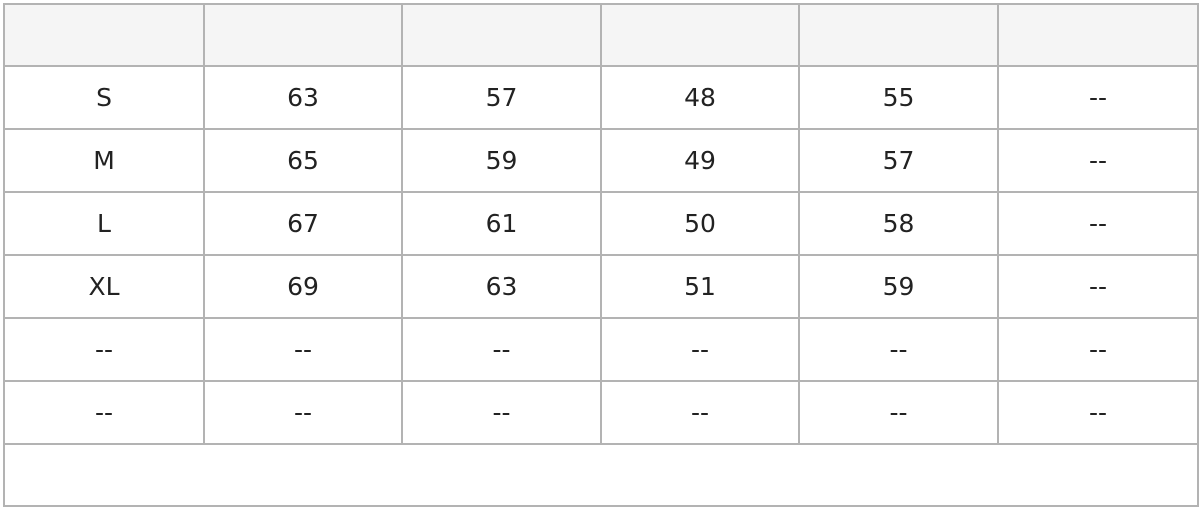 The image size is (1200, 520). I want to click on table-cell: M, so click(104, 160).